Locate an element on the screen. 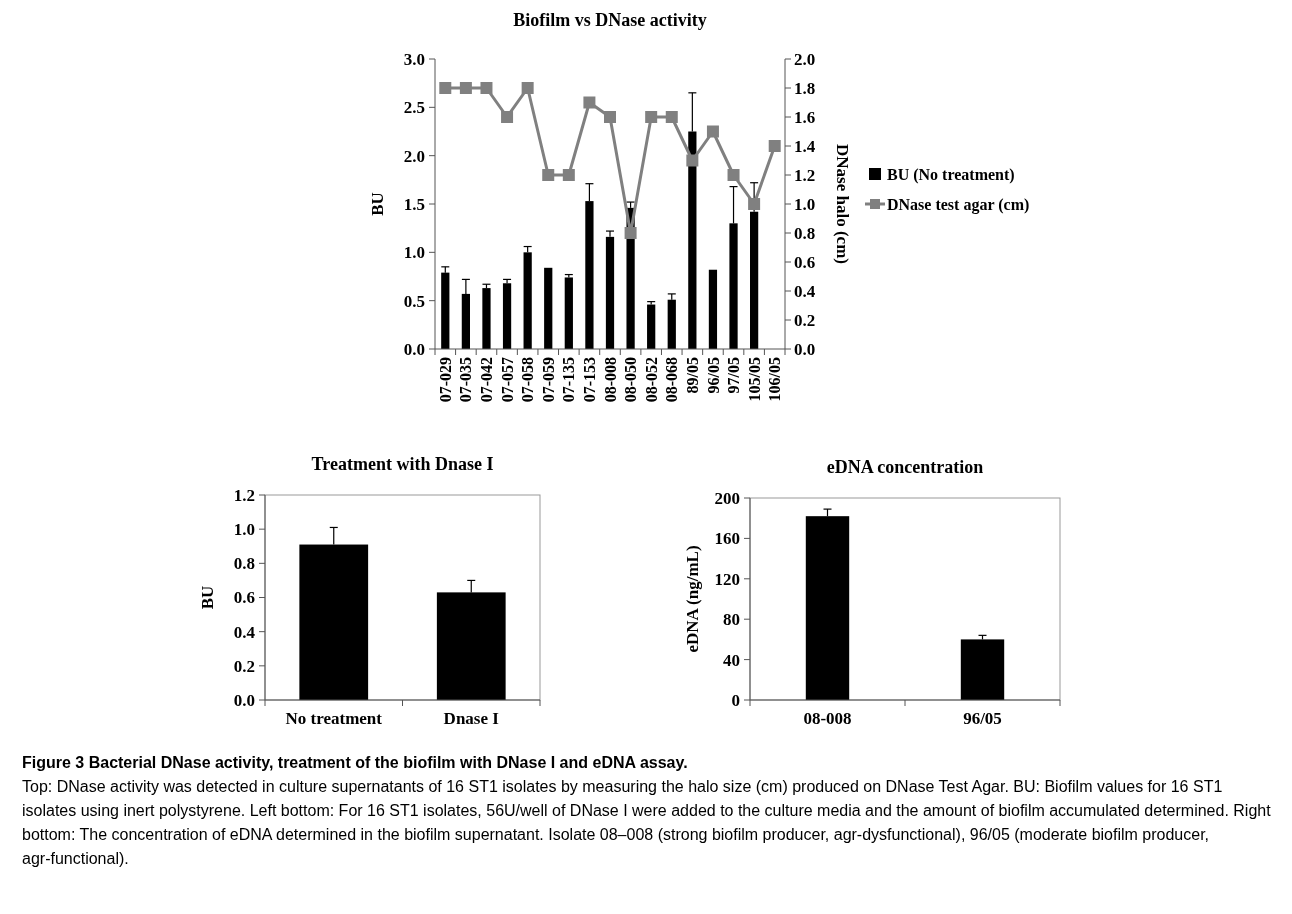 This screenshot has height=914, width=1292. x-tick-label: 07-029 is located at coordinates (445, 380).